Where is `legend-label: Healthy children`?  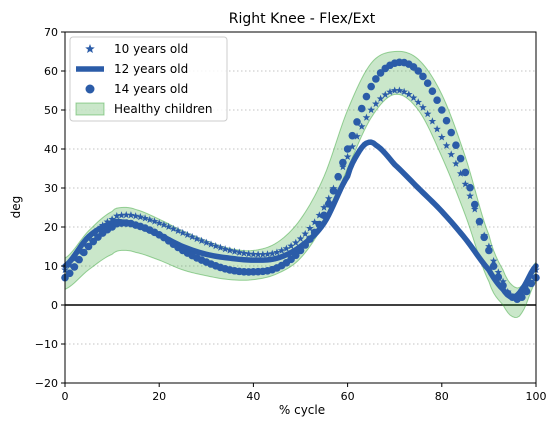 legend-label: Healthy children is located at coordinates (163, 109).